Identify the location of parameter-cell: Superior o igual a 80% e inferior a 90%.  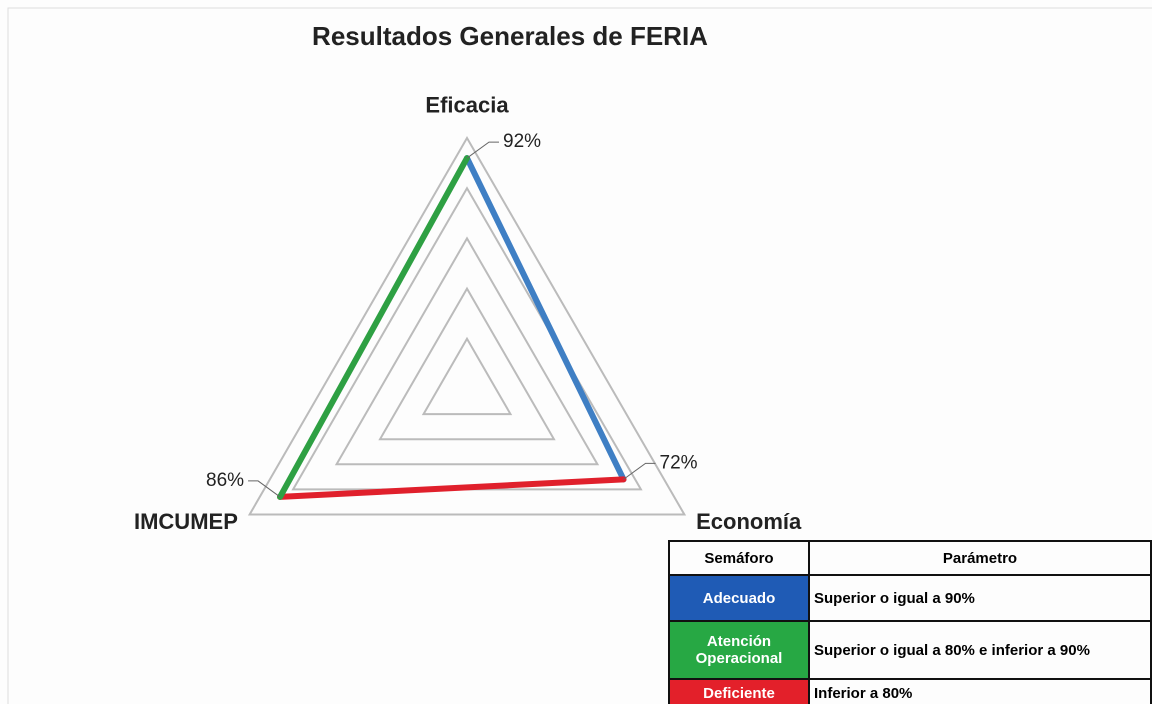
(980, 650).